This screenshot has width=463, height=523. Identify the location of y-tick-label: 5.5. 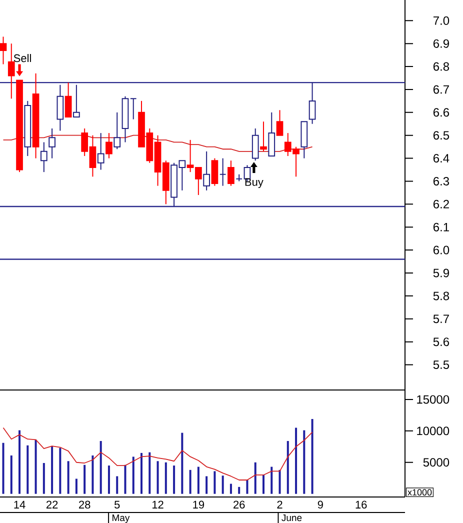
(441, 364).